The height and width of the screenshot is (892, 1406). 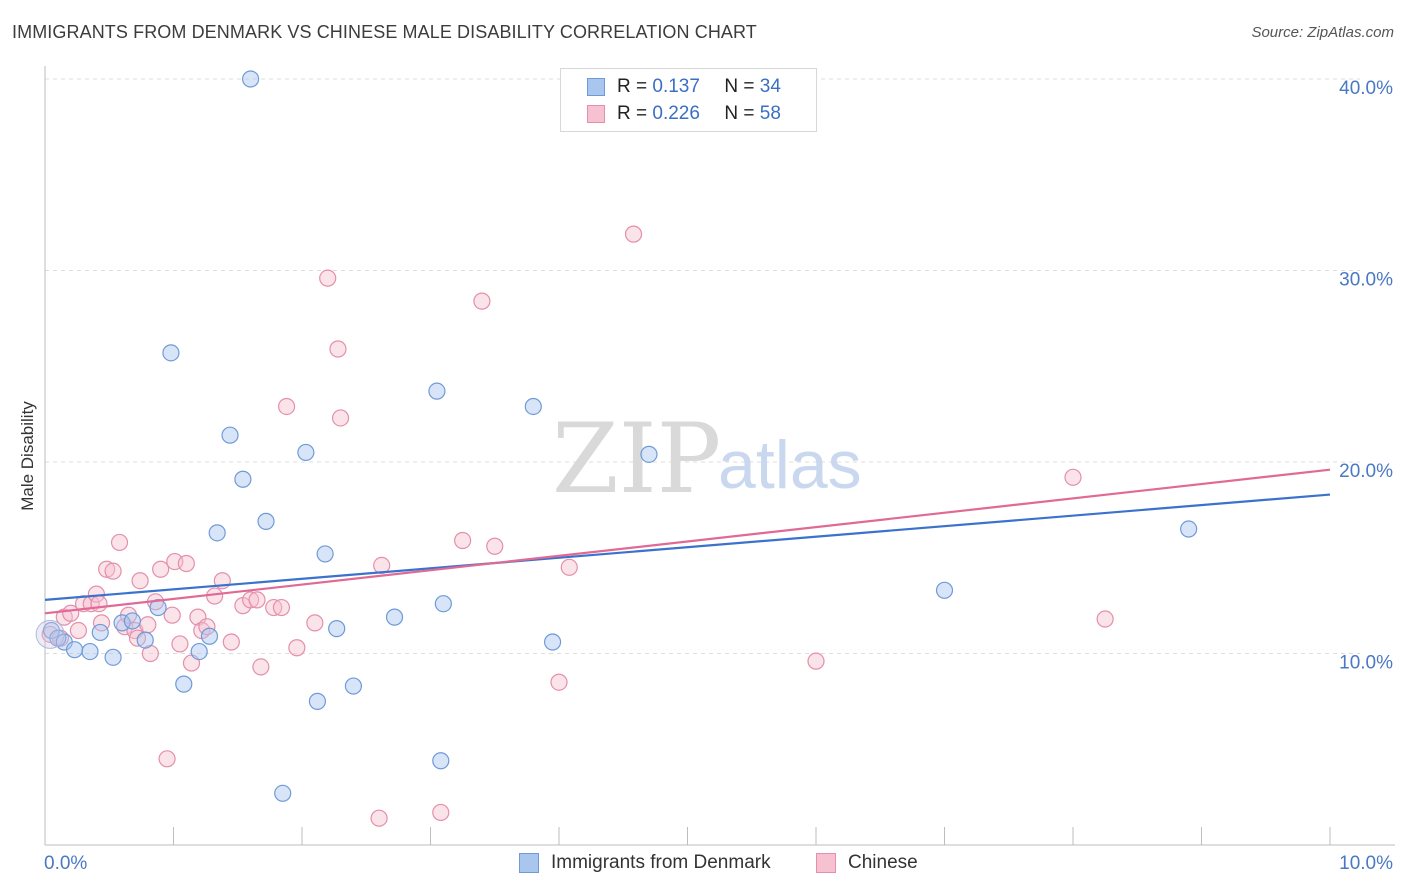 I want to click on legend-item-denmark: Immigrants from Denmark, so click(x=645, y=863).